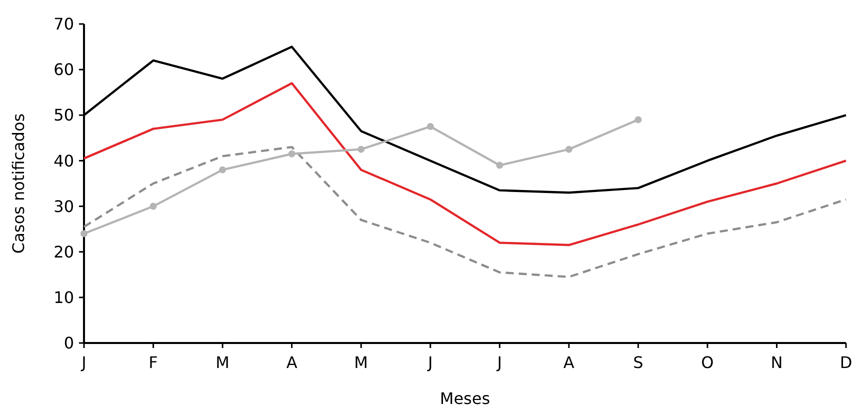 The image size is (856, 410). What do you see at coordinates (153, 362) in the screenshot?
I see `x-tick-label: F` at bounding box center [153, 362].